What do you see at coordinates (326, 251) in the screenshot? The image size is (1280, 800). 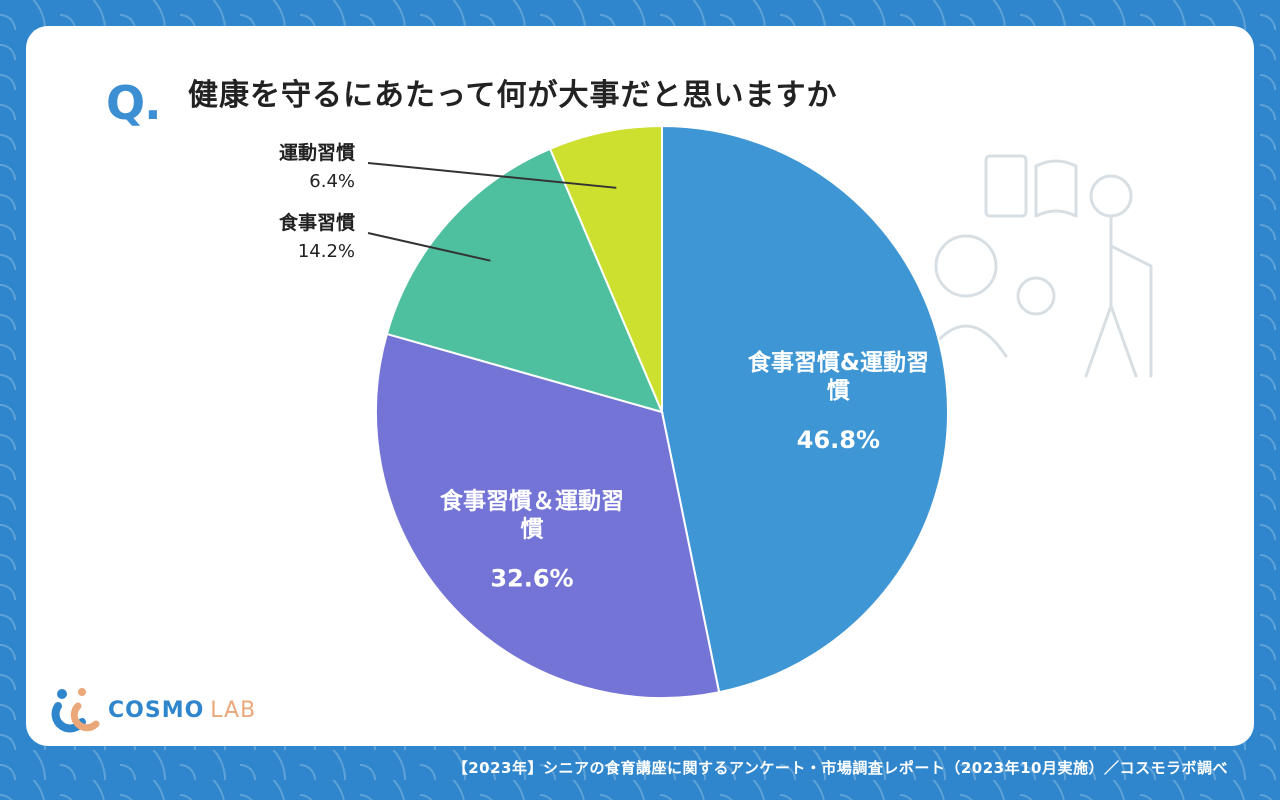 I see `slice-3-value-label: 14.2%` at bounding box center [326, 251].